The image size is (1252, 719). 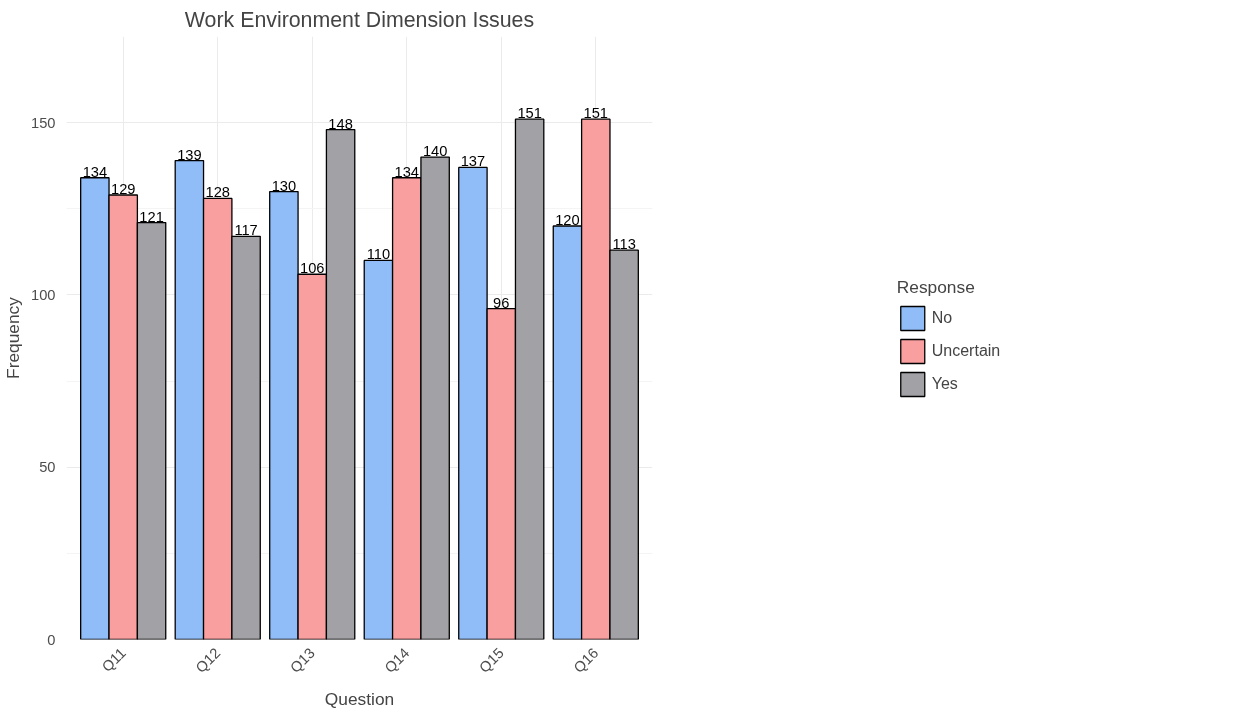 I want to click on x-tick-label: Q15, so click(x=491, y=660).